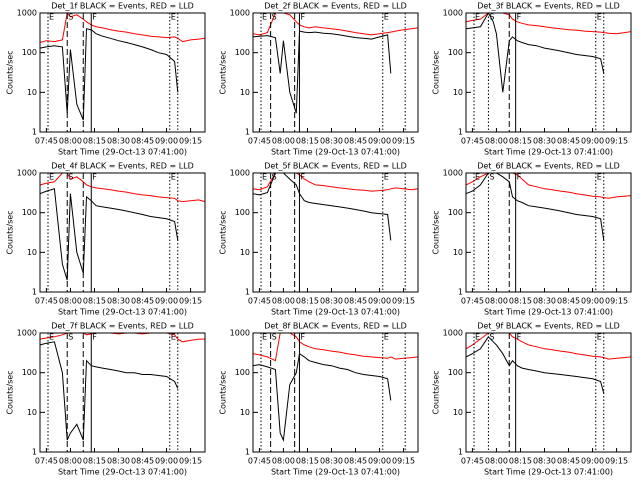 This screenshot has height=480, width=640. What do you see at coordinates (122, 326) in the screenshot?
I see `chart-title: Det_7f BLACK = Events, RED = LLD` at bounding box center [122, 326].